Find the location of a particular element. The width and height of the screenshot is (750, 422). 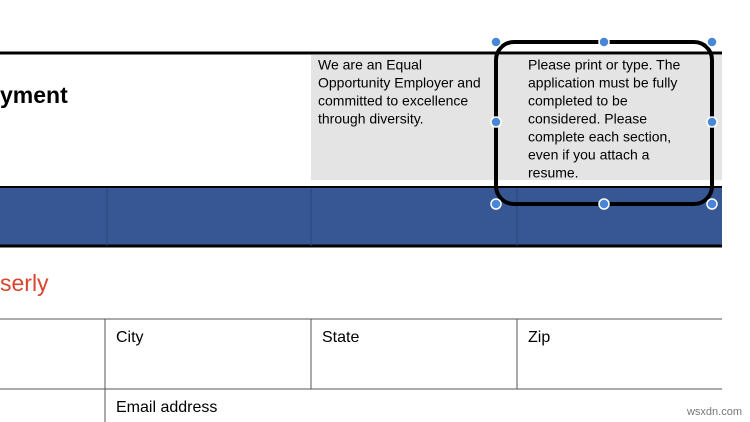

field-label: Email address is located at coordinates (166, 407).